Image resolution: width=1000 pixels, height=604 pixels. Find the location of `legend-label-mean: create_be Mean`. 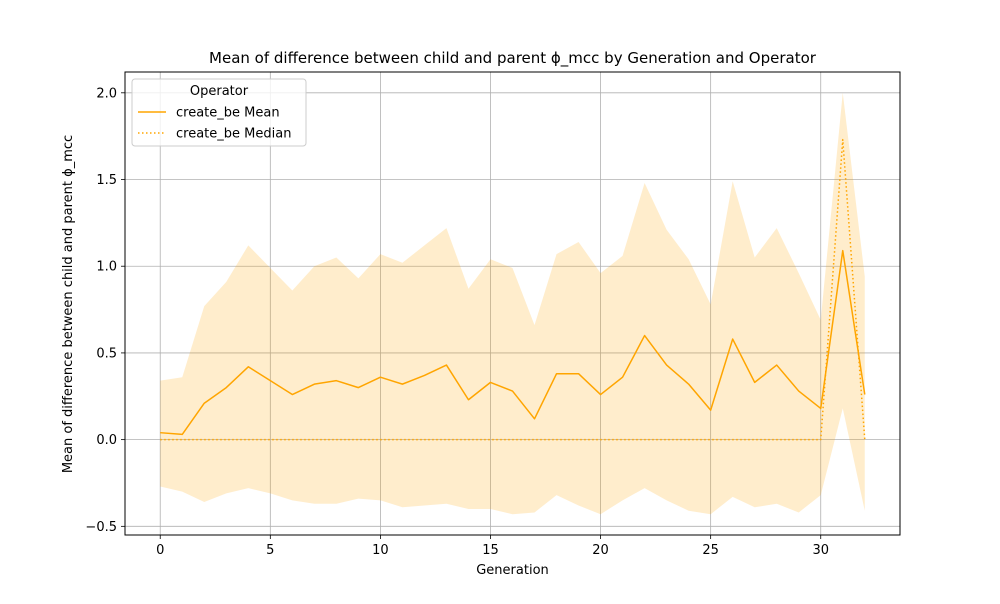

legend-label-mean: create_be Mean is located at coordinates (228, 113).